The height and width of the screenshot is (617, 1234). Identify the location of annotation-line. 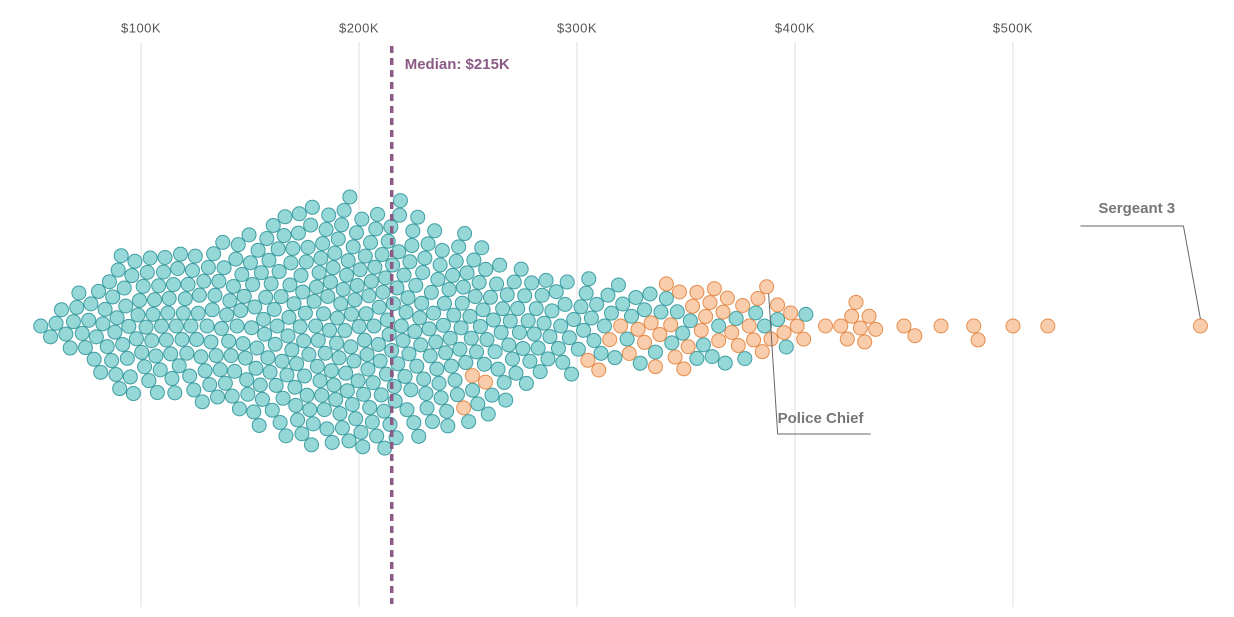
(819, 364).